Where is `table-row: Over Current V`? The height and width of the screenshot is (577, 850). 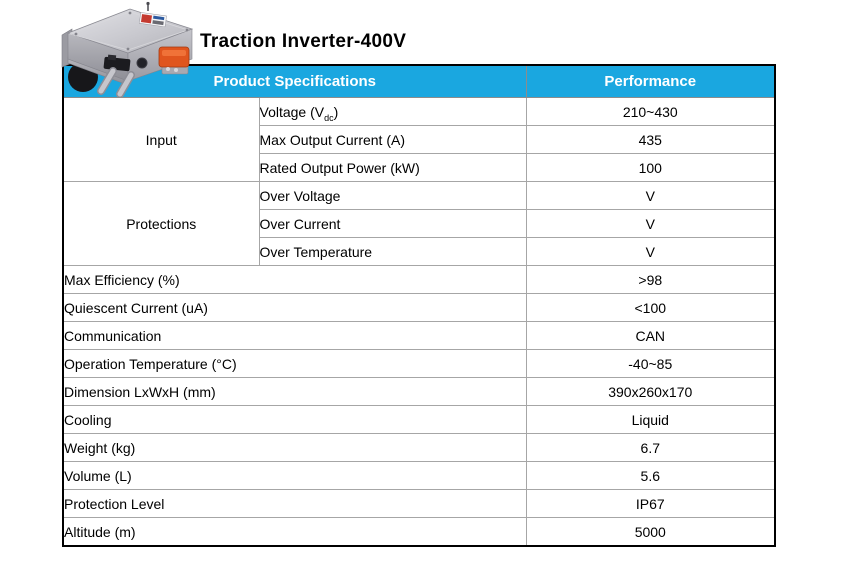 table-row: Over Current V is located at coordinates (419, 223).